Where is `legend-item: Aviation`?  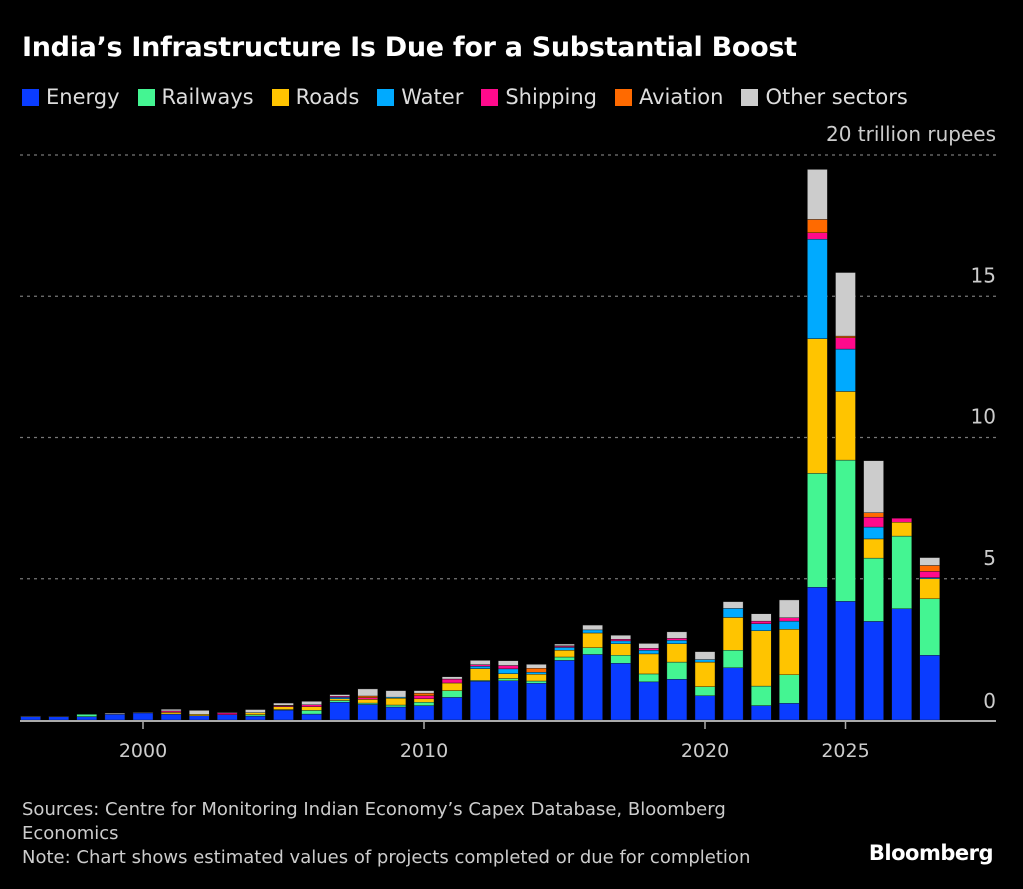 legend-item: Aviation is located at coordinates (669, 97).